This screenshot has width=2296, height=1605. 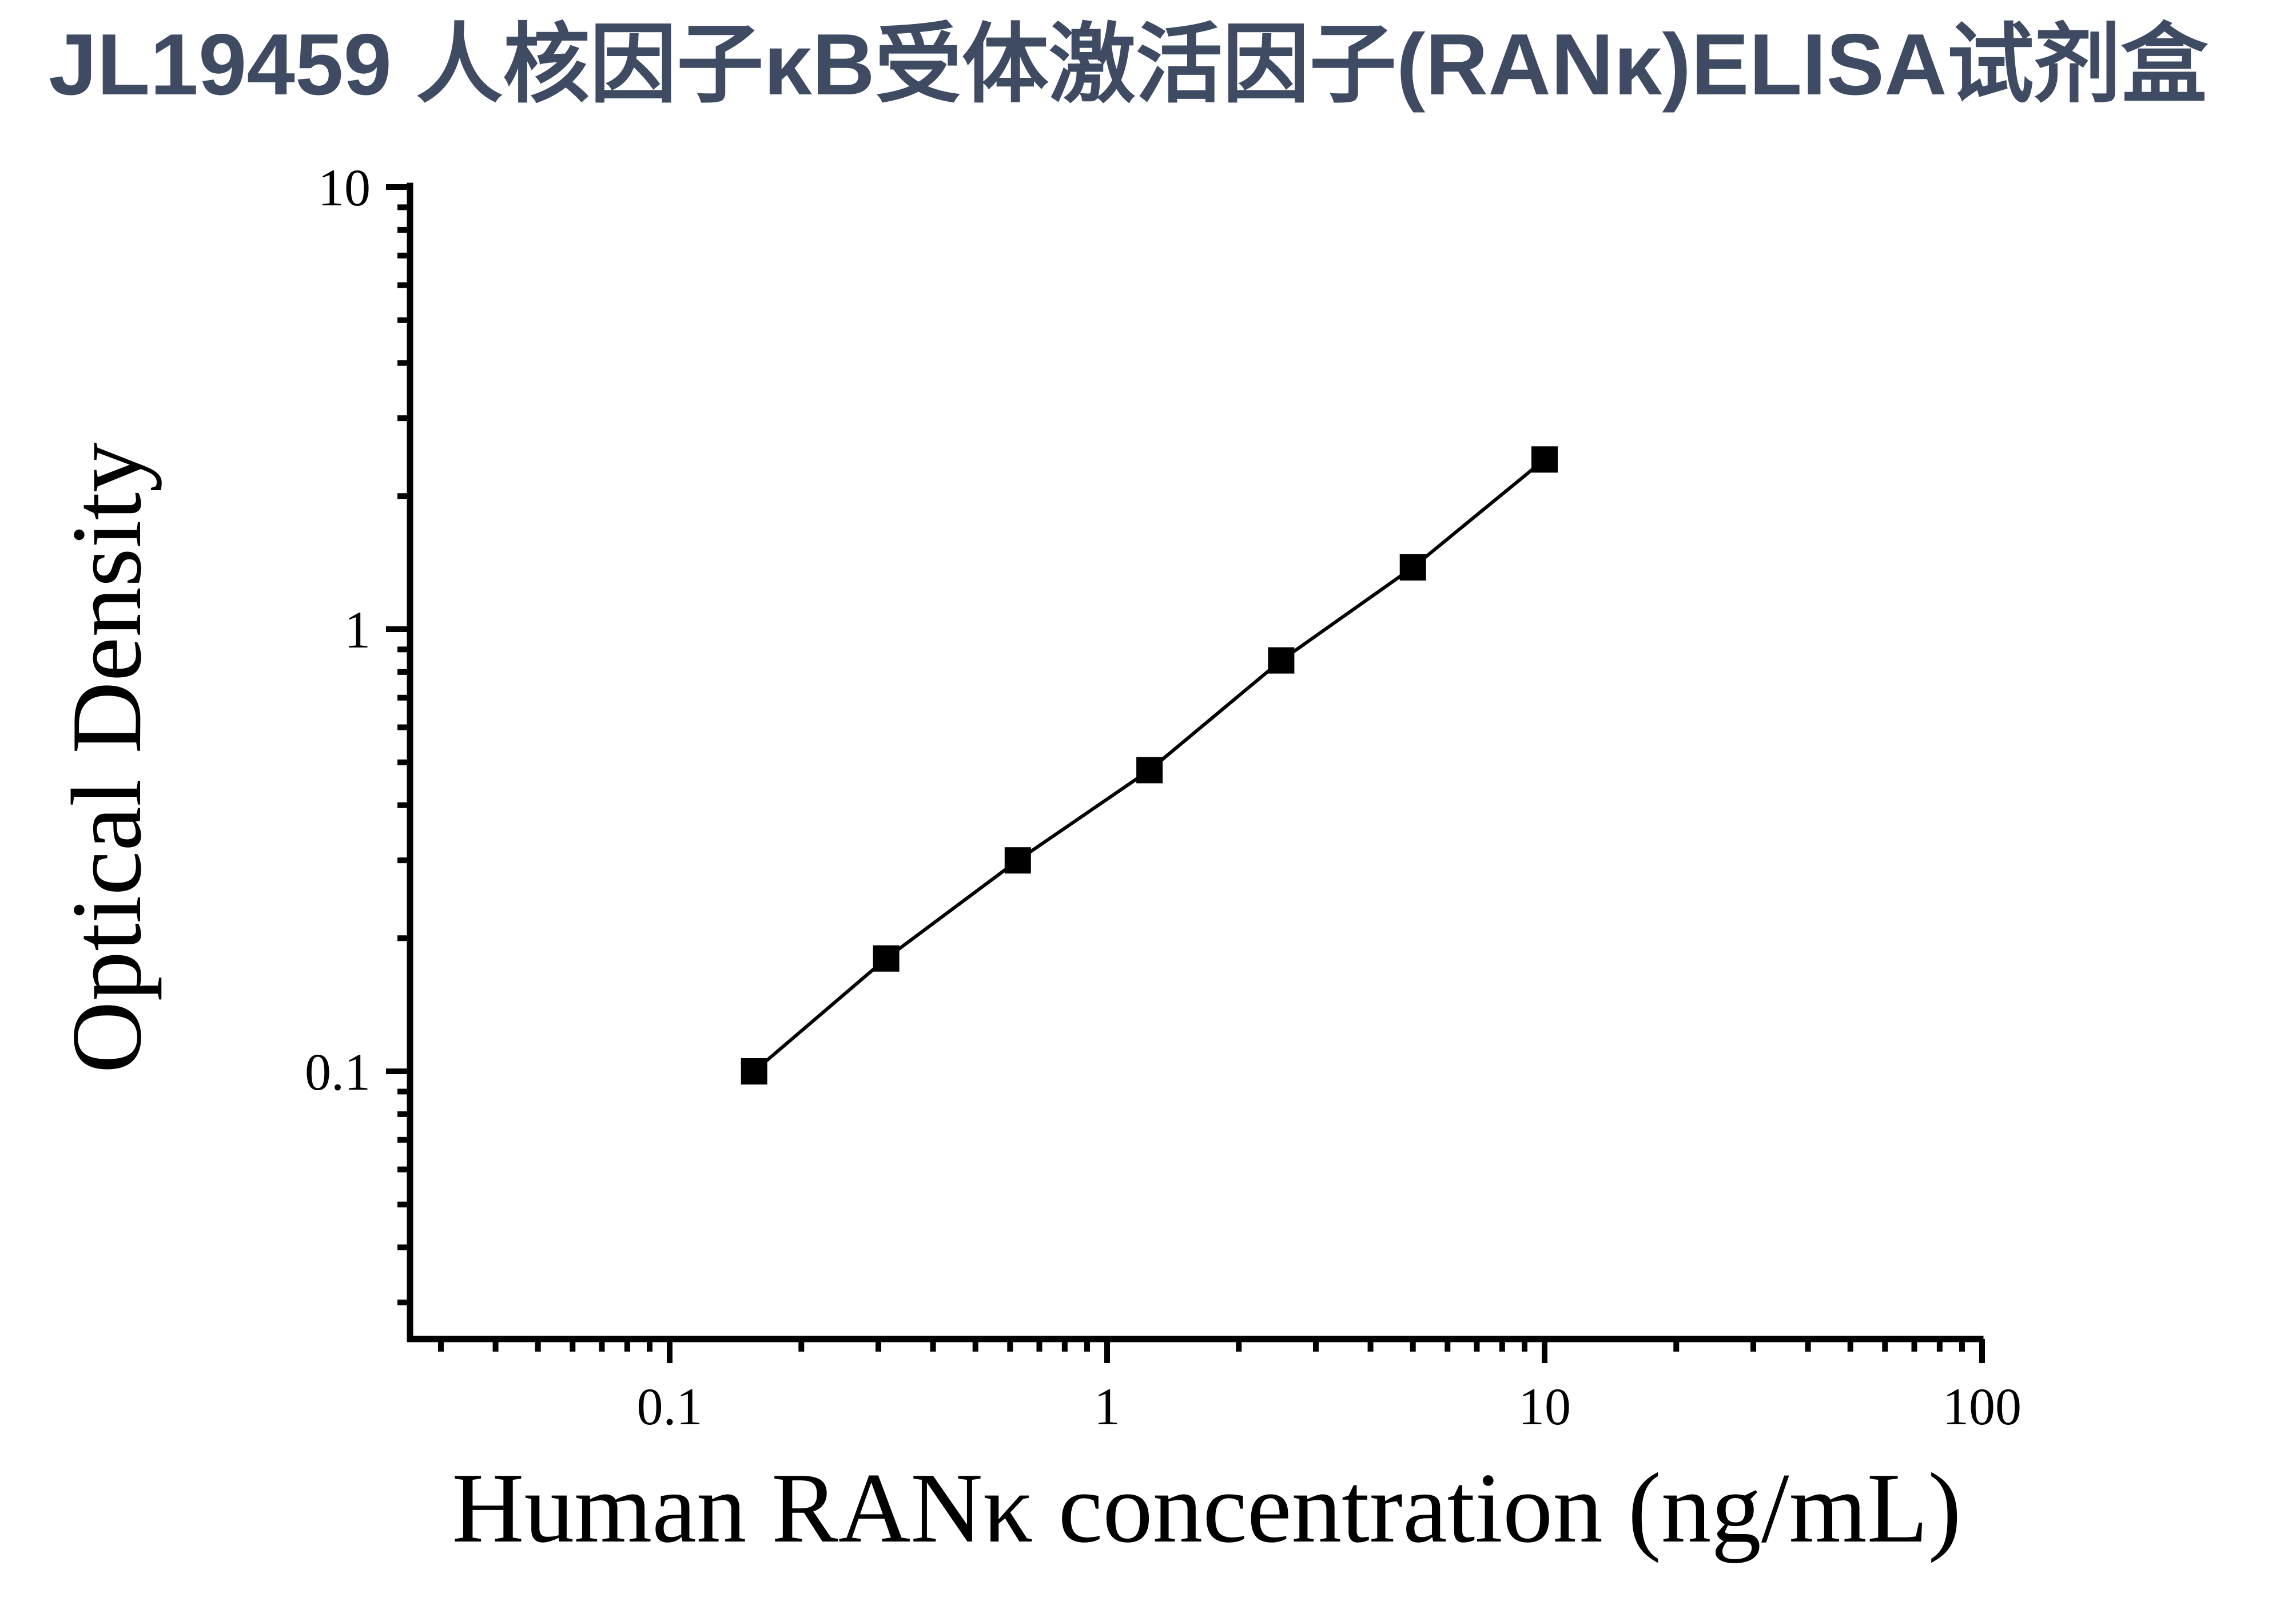 What do you see at coordinates (357, 630) in the screenshot?
I see `y-tick-label: 1` at bounding box center [357, 630].